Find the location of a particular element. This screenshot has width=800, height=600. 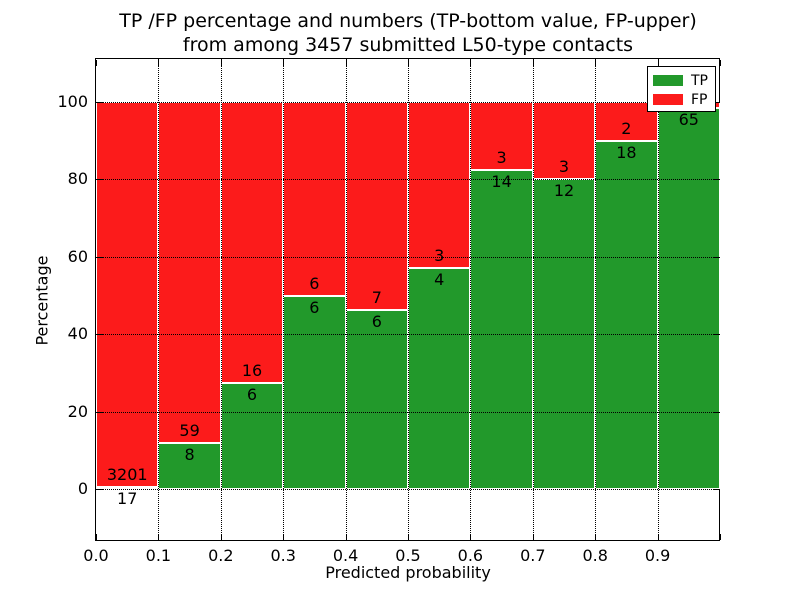

y-tick-label-60: 60 is located at coordinates (77, 256).